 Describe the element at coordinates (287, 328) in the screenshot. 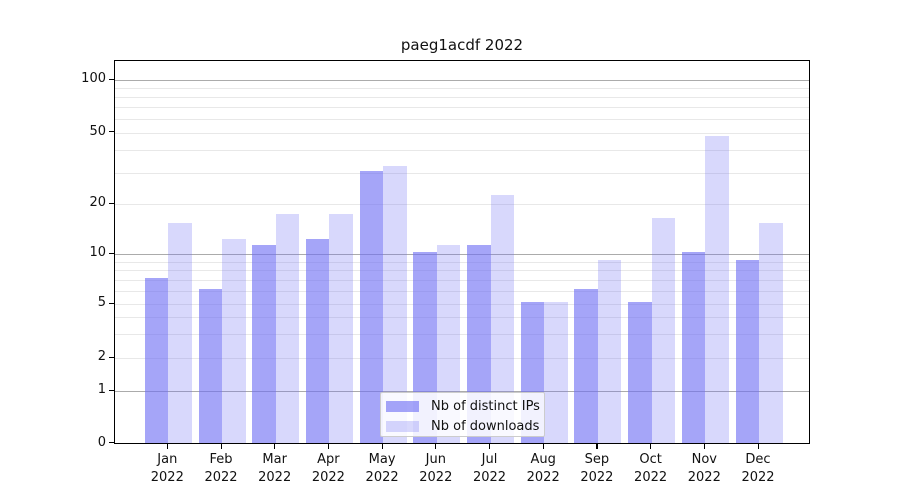

I see `bar-mar-downloads` at that location.